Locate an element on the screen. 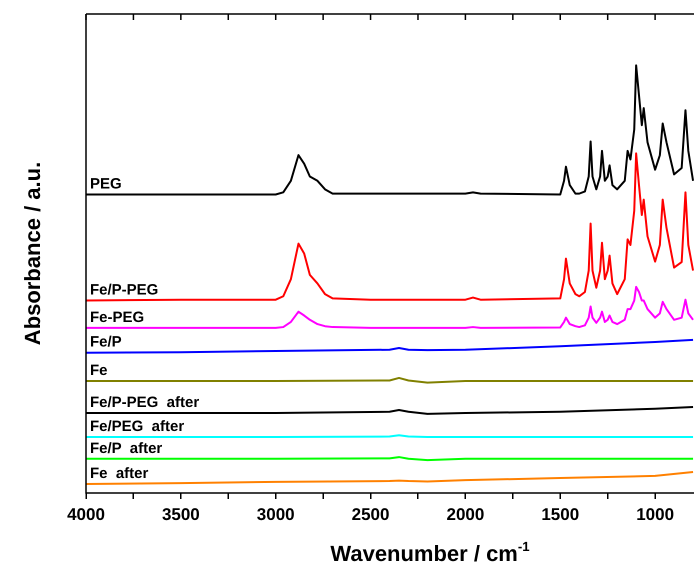 The image size is (694, 571). series-label: Fe/P-PEG is located at coordinates (124, 290).